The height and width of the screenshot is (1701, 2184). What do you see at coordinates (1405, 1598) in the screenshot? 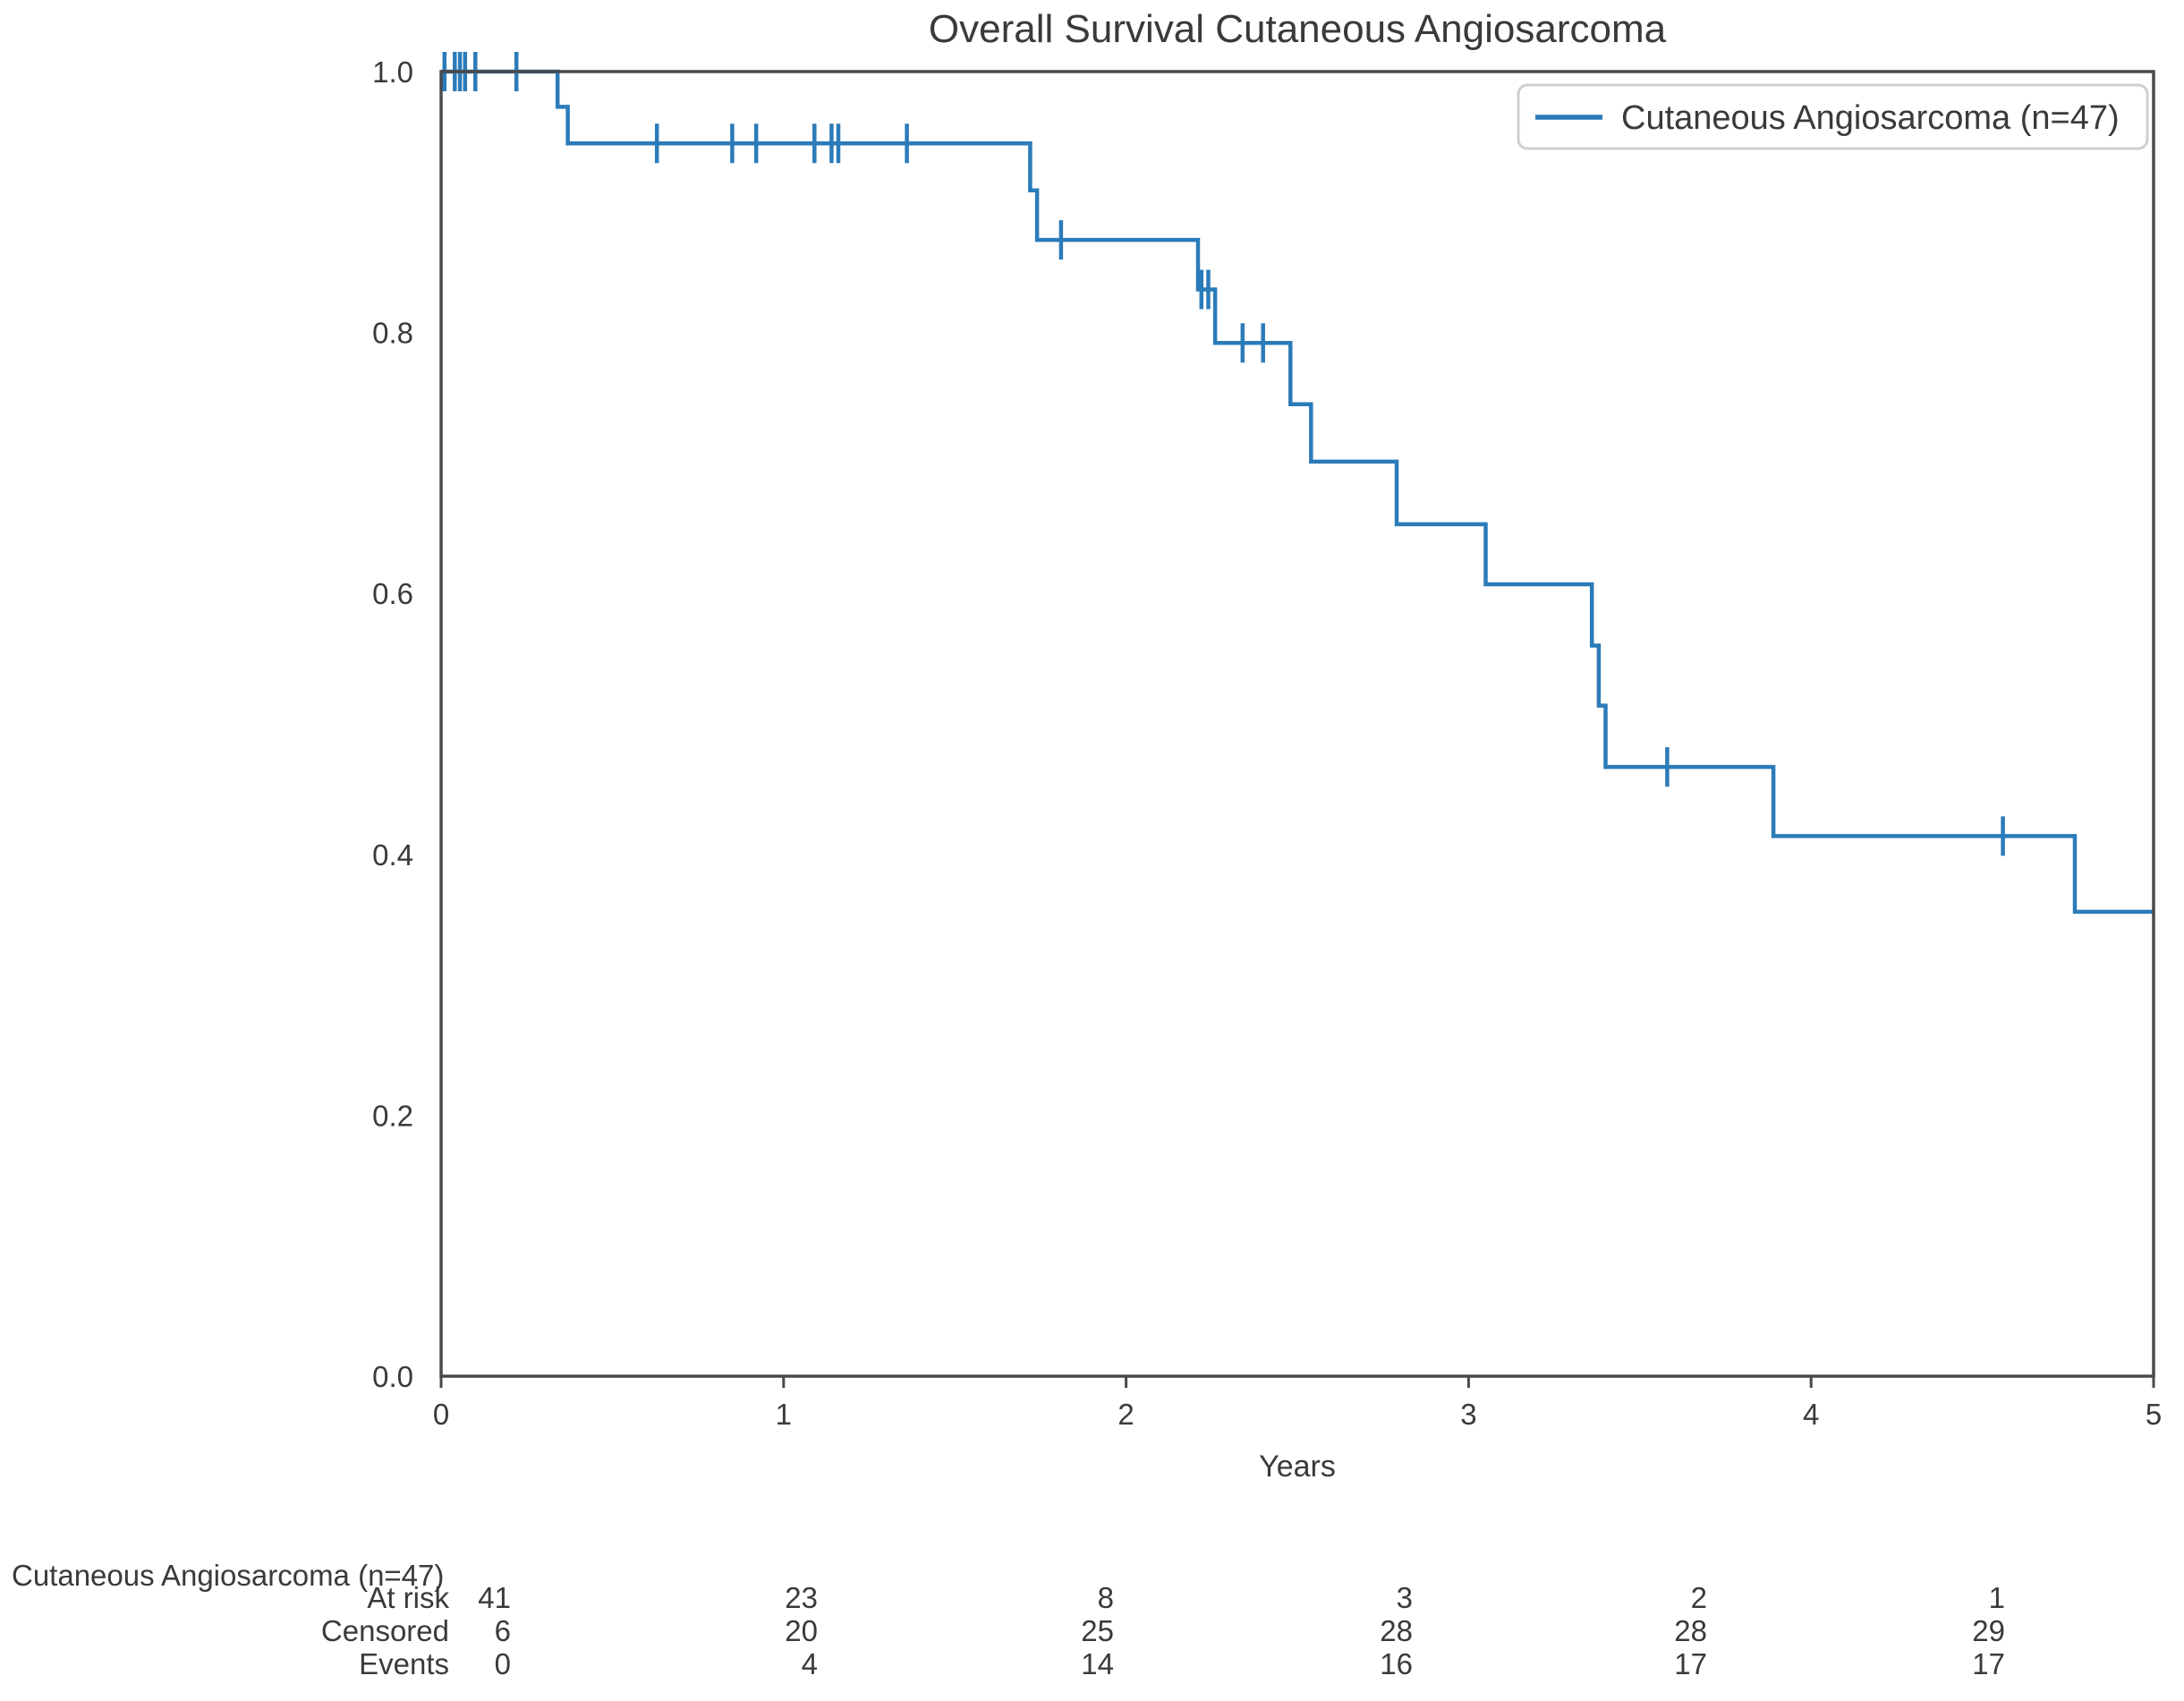
I see `risk-table-value: 3` at bounding box center [1405, 1598].